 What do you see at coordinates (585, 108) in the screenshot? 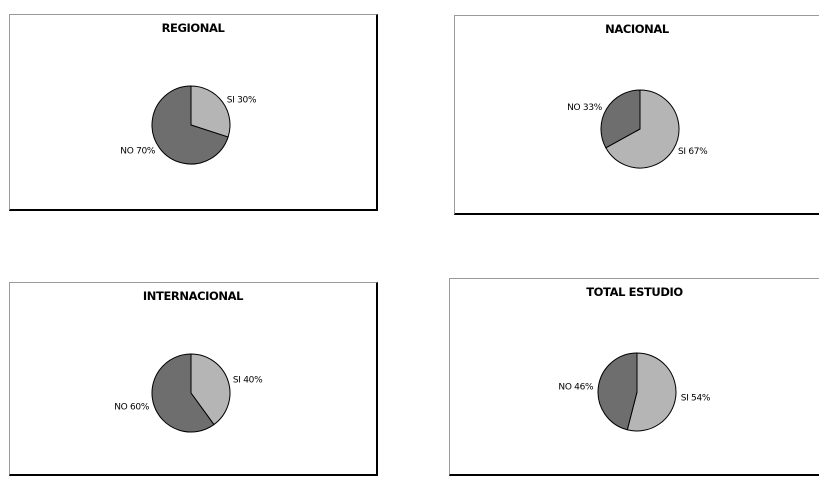
I see `pie-slice-label: NO 33%` at bounding box center [585, 108].